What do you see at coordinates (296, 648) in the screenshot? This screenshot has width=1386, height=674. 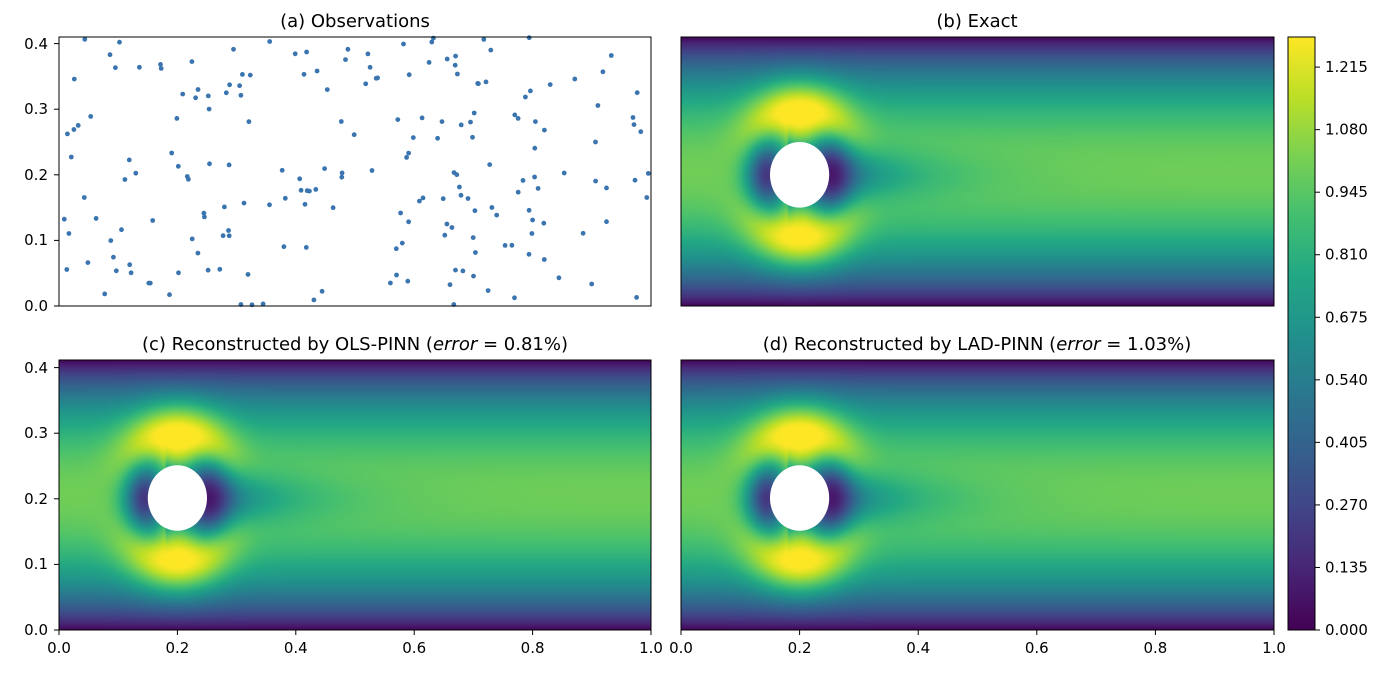 I see `panel-c-xtick: 0.4` at bounding box center [296, 648].